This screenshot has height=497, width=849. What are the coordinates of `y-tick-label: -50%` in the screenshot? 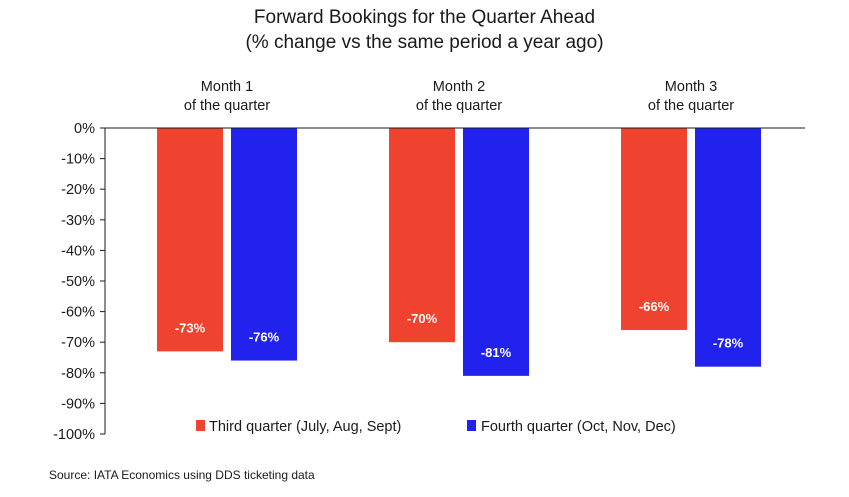 It's located at (78, 282).